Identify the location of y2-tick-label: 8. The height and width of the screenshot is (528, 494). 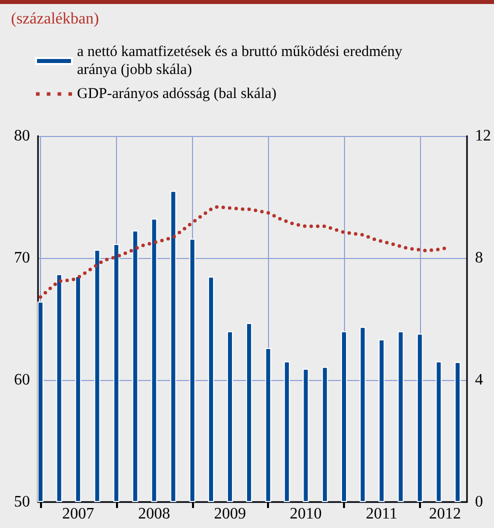
(479, 258).